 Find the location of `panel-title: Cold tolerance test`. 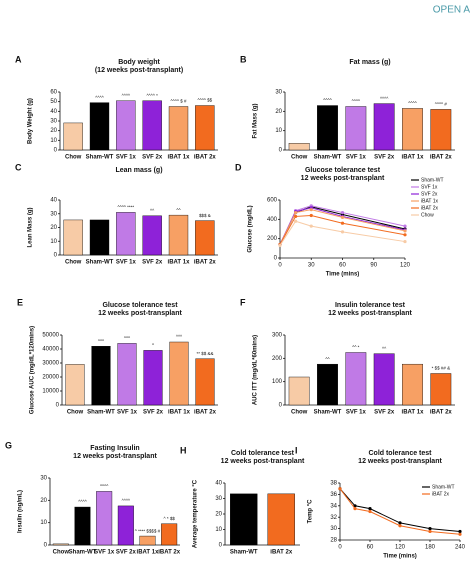

panel-title: Cold tolerance test is located at coordinates (263, 453).